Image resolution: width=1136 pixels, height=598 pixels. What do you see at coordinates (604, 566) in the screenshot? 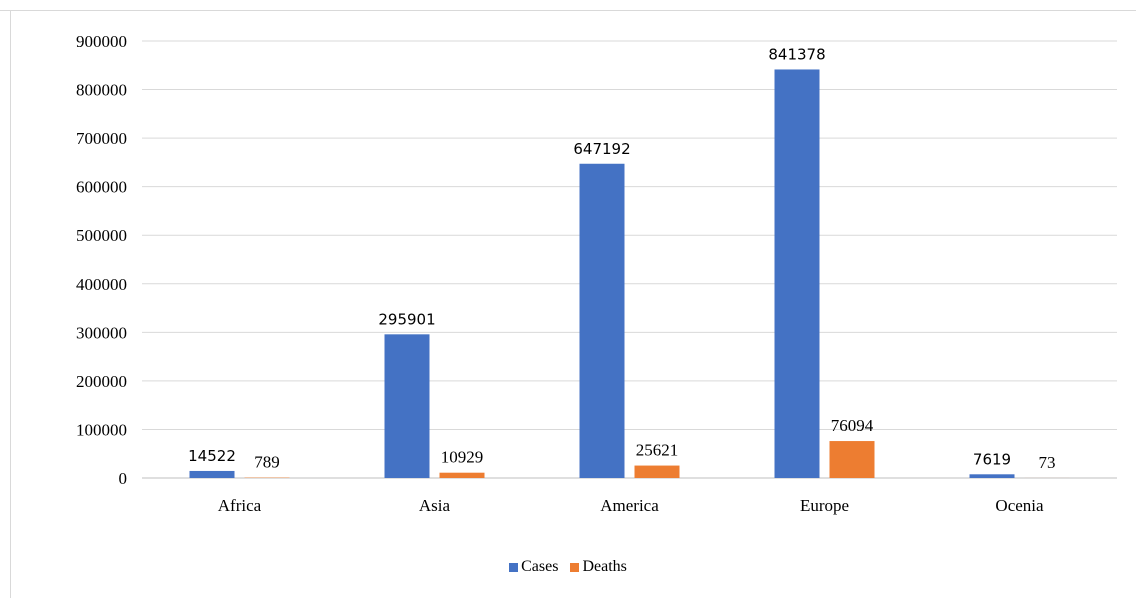
I see `legend-label-deaths: Deaths` at bounding box center [604, 566].